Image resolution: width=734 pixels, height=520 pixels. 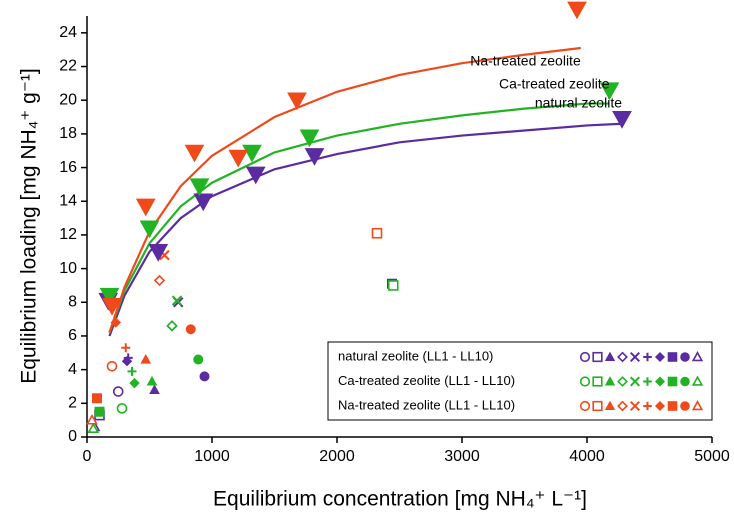 I want to click on x-axis-title: Equilibrium concentration [mg NH₄⁺ L⁻¹], so click(x=400, y=499).